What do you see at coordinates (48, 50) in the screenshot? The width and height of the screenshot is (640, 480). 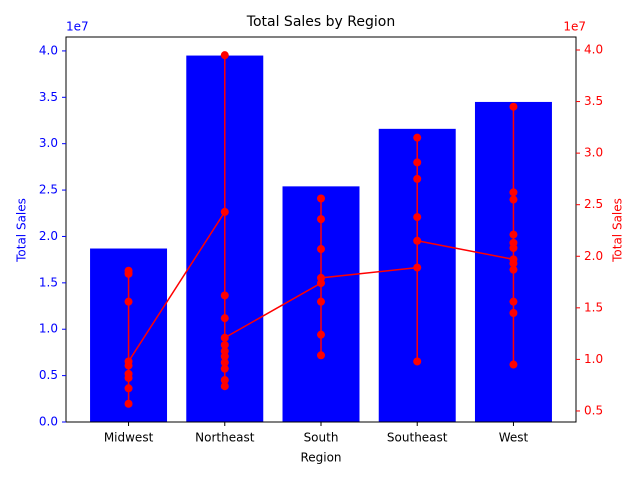 I see `y-tick-label: 4.0` at bounding box center [48, 50].